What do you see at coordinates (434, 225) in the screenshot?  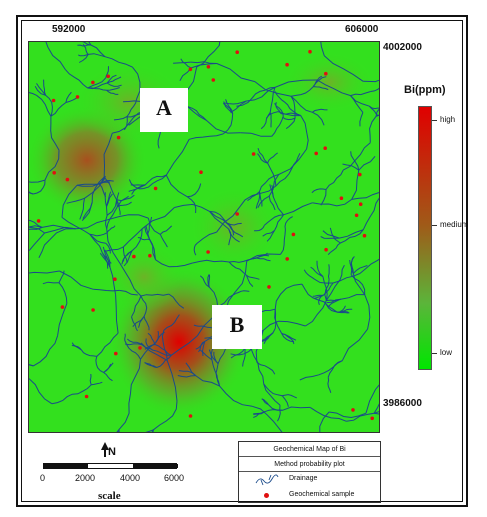 I see `colorbar-tick-medium` at bounding box center [434, 225].